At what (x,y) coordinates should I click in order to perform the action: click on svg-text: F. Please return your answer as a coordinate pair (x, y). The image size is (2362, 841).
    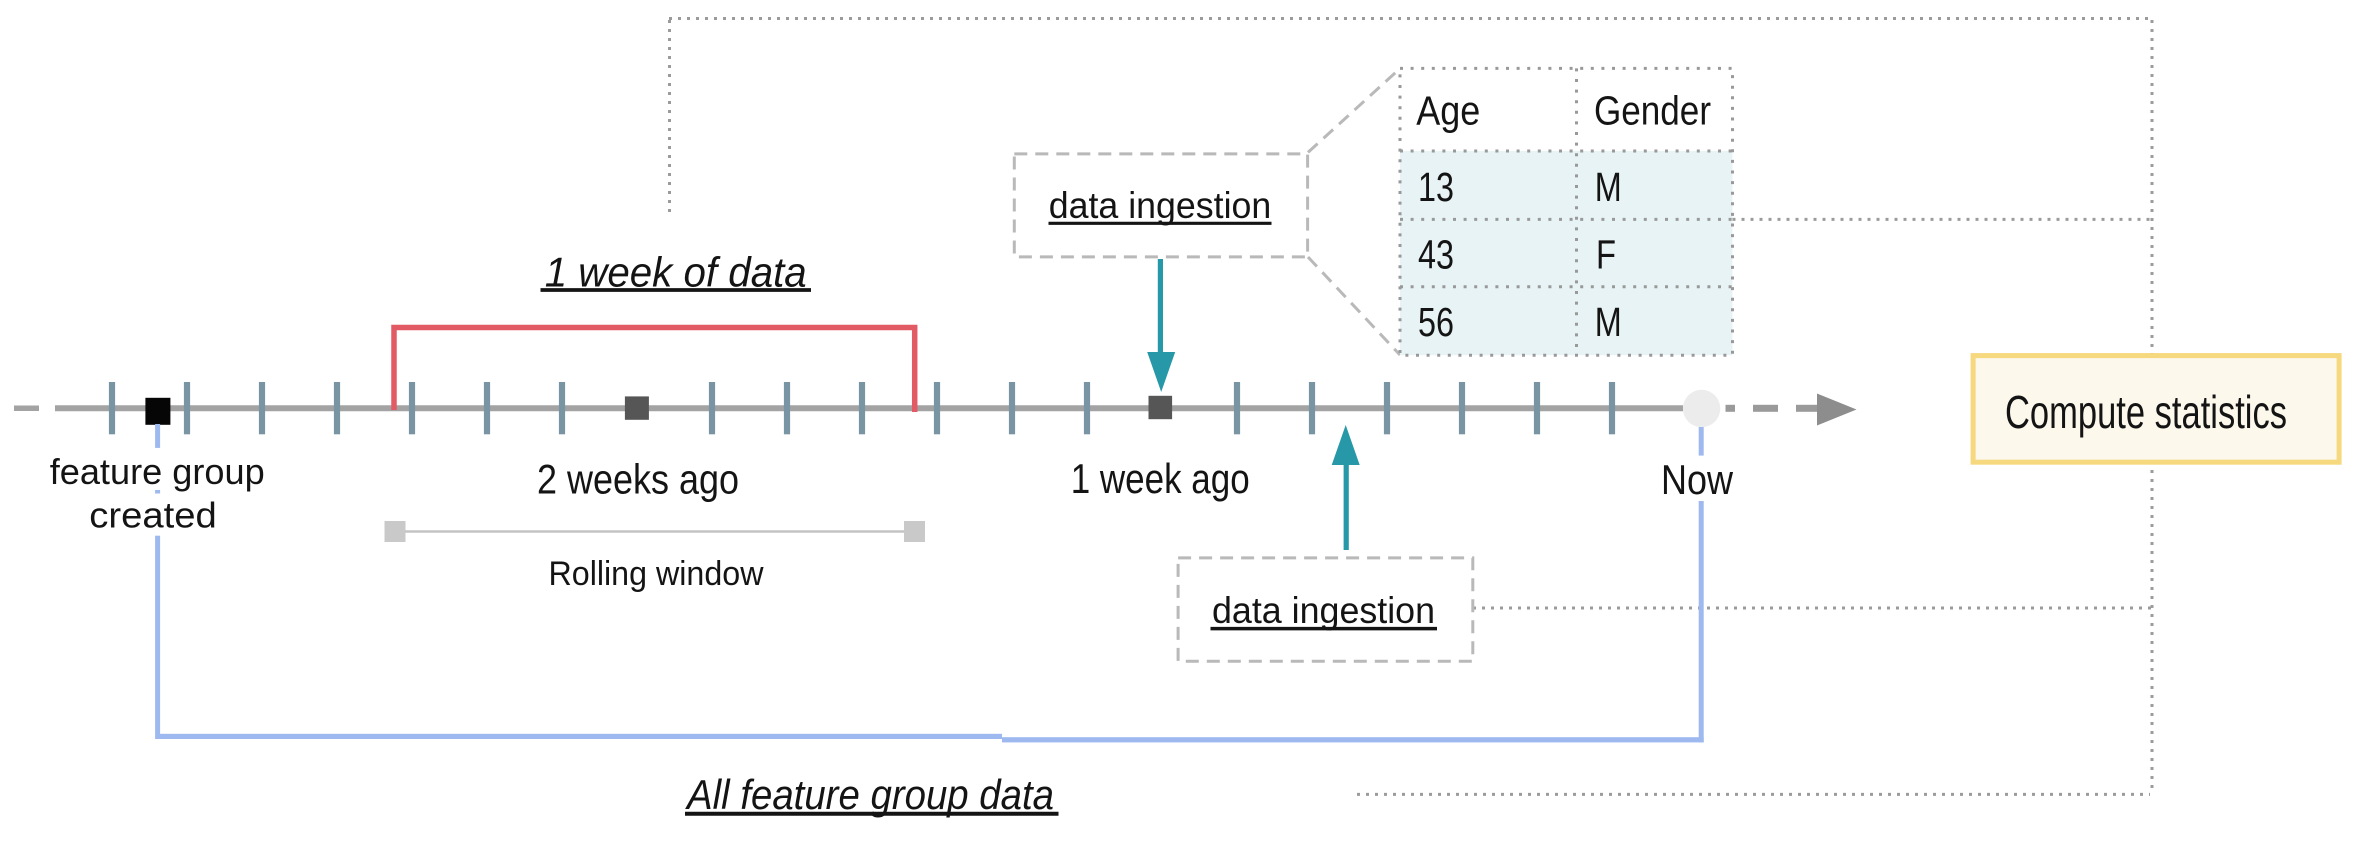
    Looking at the image, I should click on (1606, 255).